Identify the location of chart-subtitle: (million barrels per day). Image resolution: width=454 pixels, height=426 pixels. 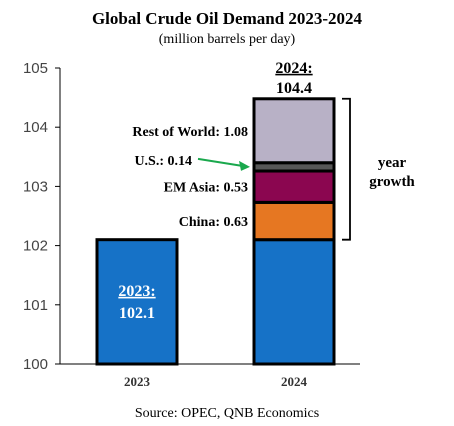
(227, 39).